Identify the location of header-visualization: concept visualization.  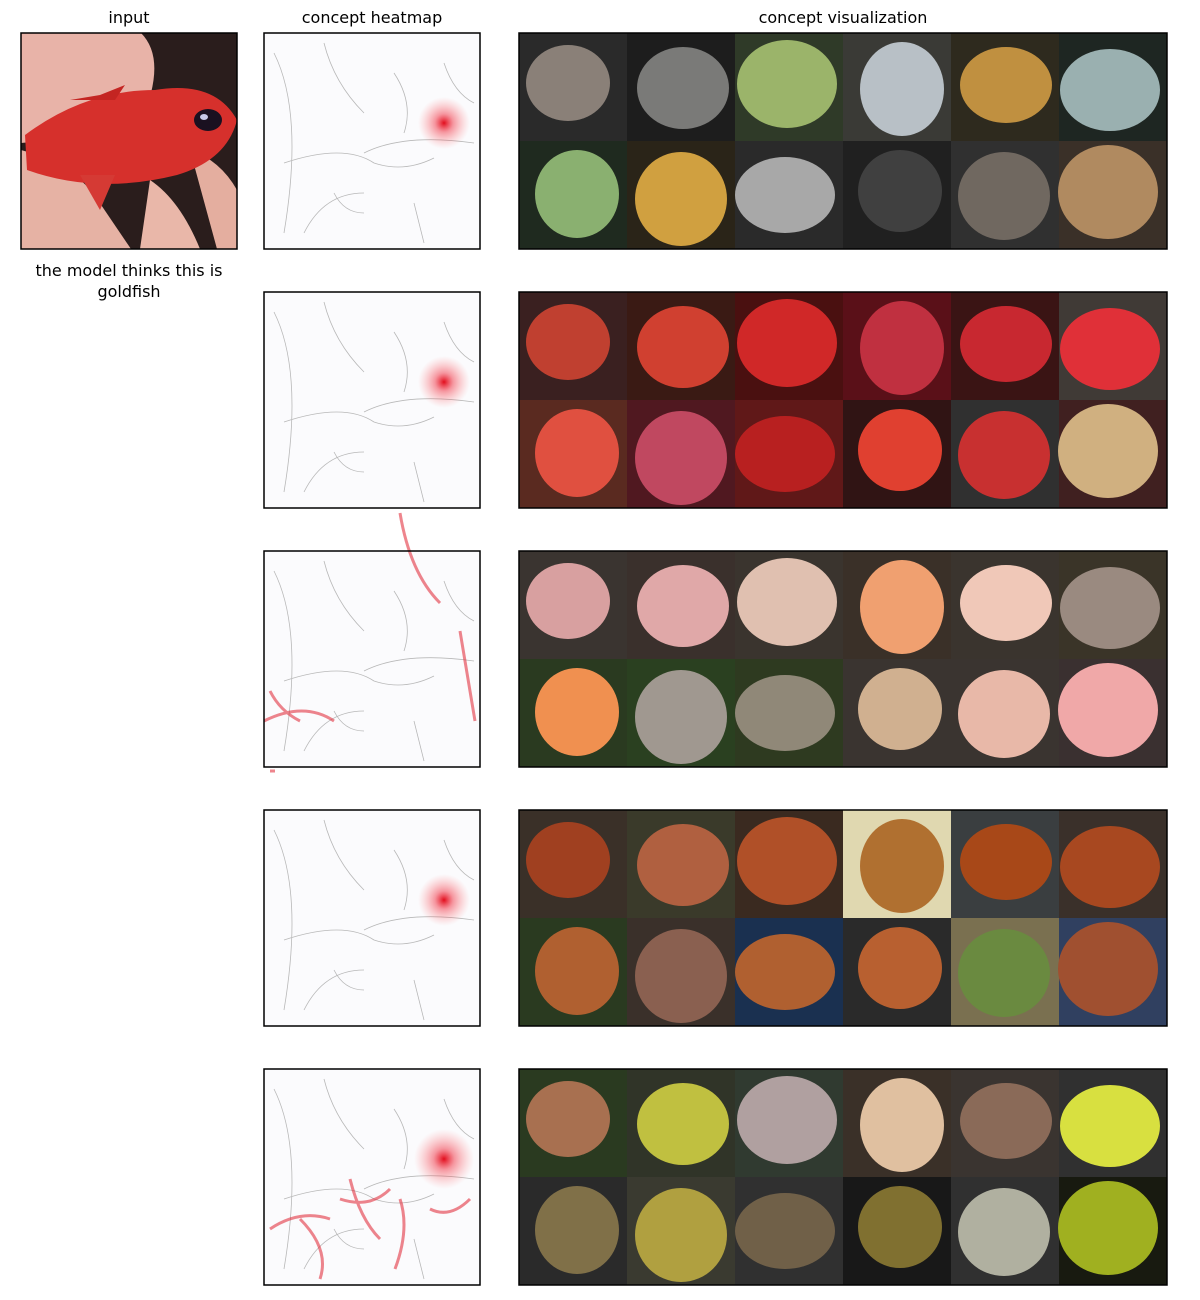
(843, 17).